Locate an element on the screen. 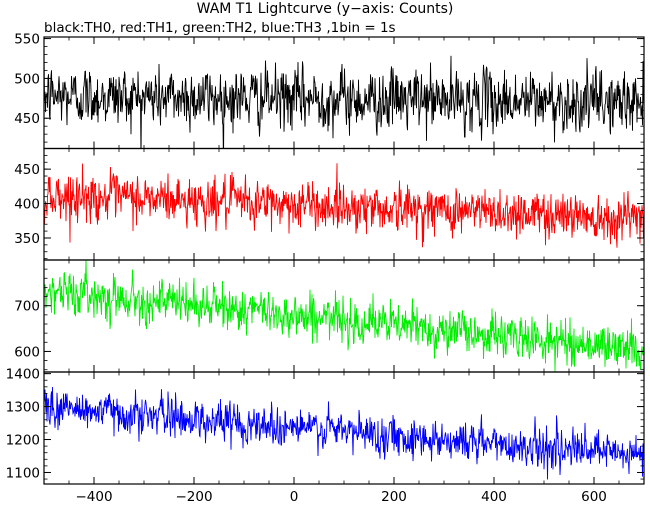 The image size is (650, 505). y-tick-label: 400 is located at coordinates (27, 205).